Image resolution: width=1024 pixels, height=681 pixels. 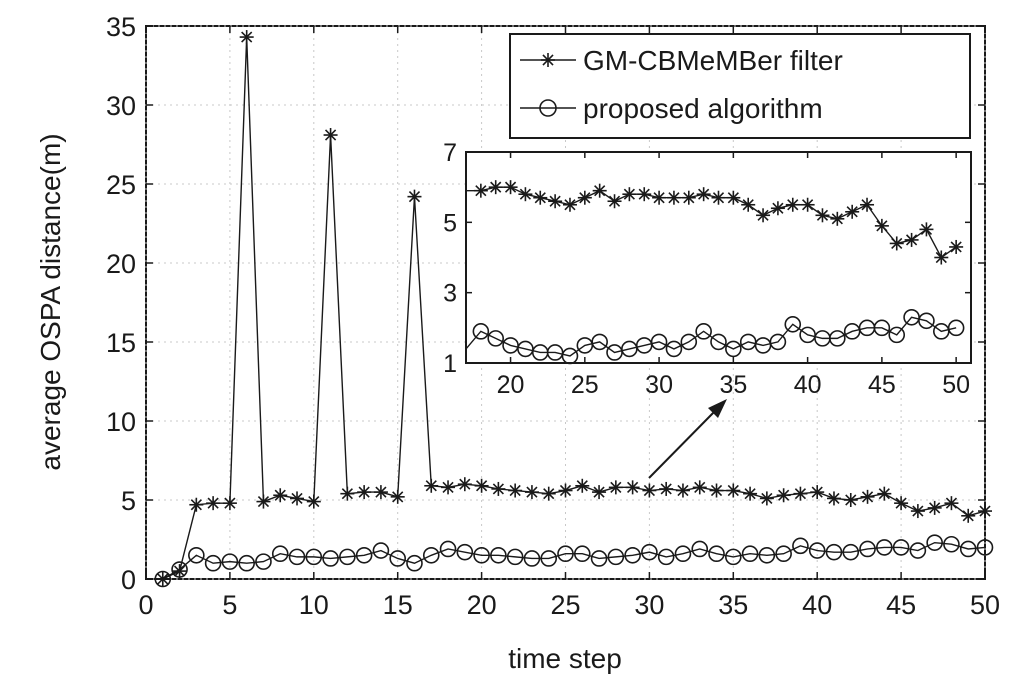 I want to click on inset-x-tick-label: 40, so click(x=808, y=385).